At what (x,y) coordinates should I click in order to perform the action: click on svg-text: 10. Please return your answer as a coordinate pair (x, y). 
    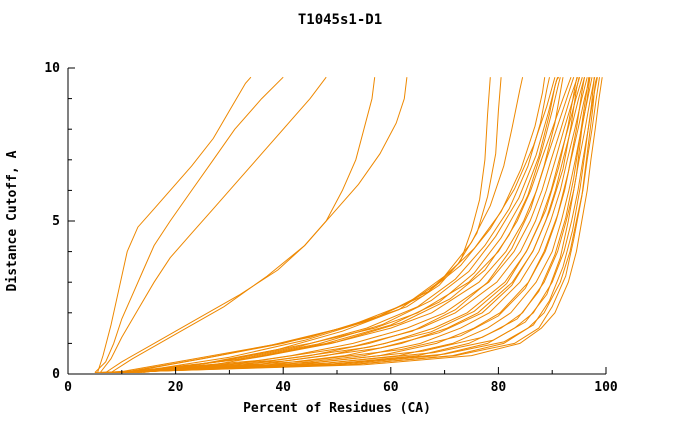
    Looking at the image, I should click on (52, 68).